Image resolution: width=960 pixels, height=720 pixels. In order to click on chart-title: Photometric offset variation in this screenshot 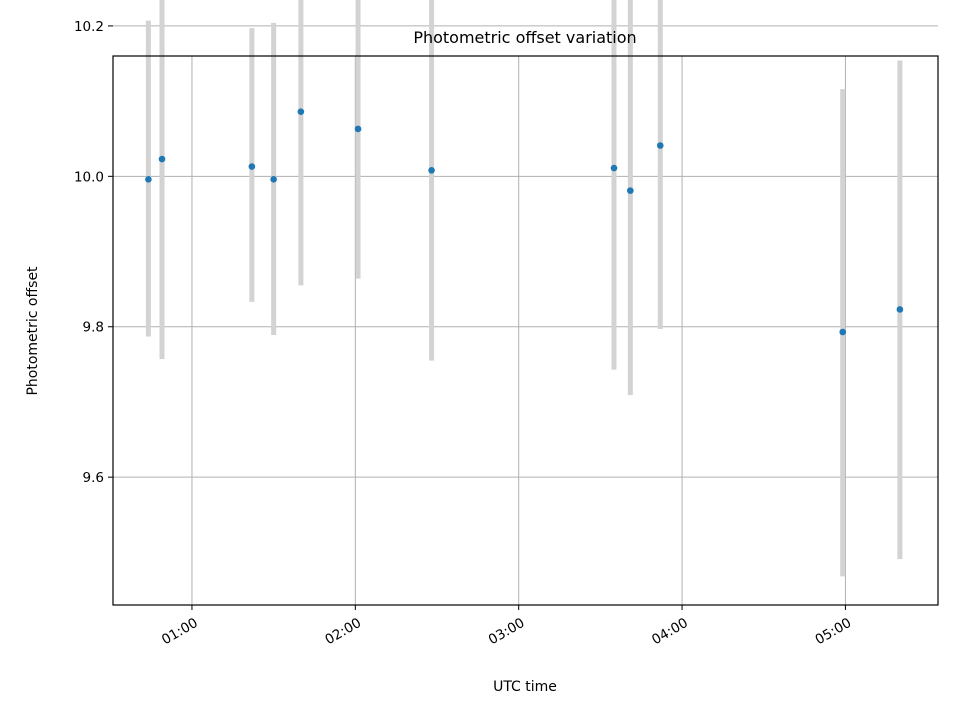, I will do `click(524, 37)`.